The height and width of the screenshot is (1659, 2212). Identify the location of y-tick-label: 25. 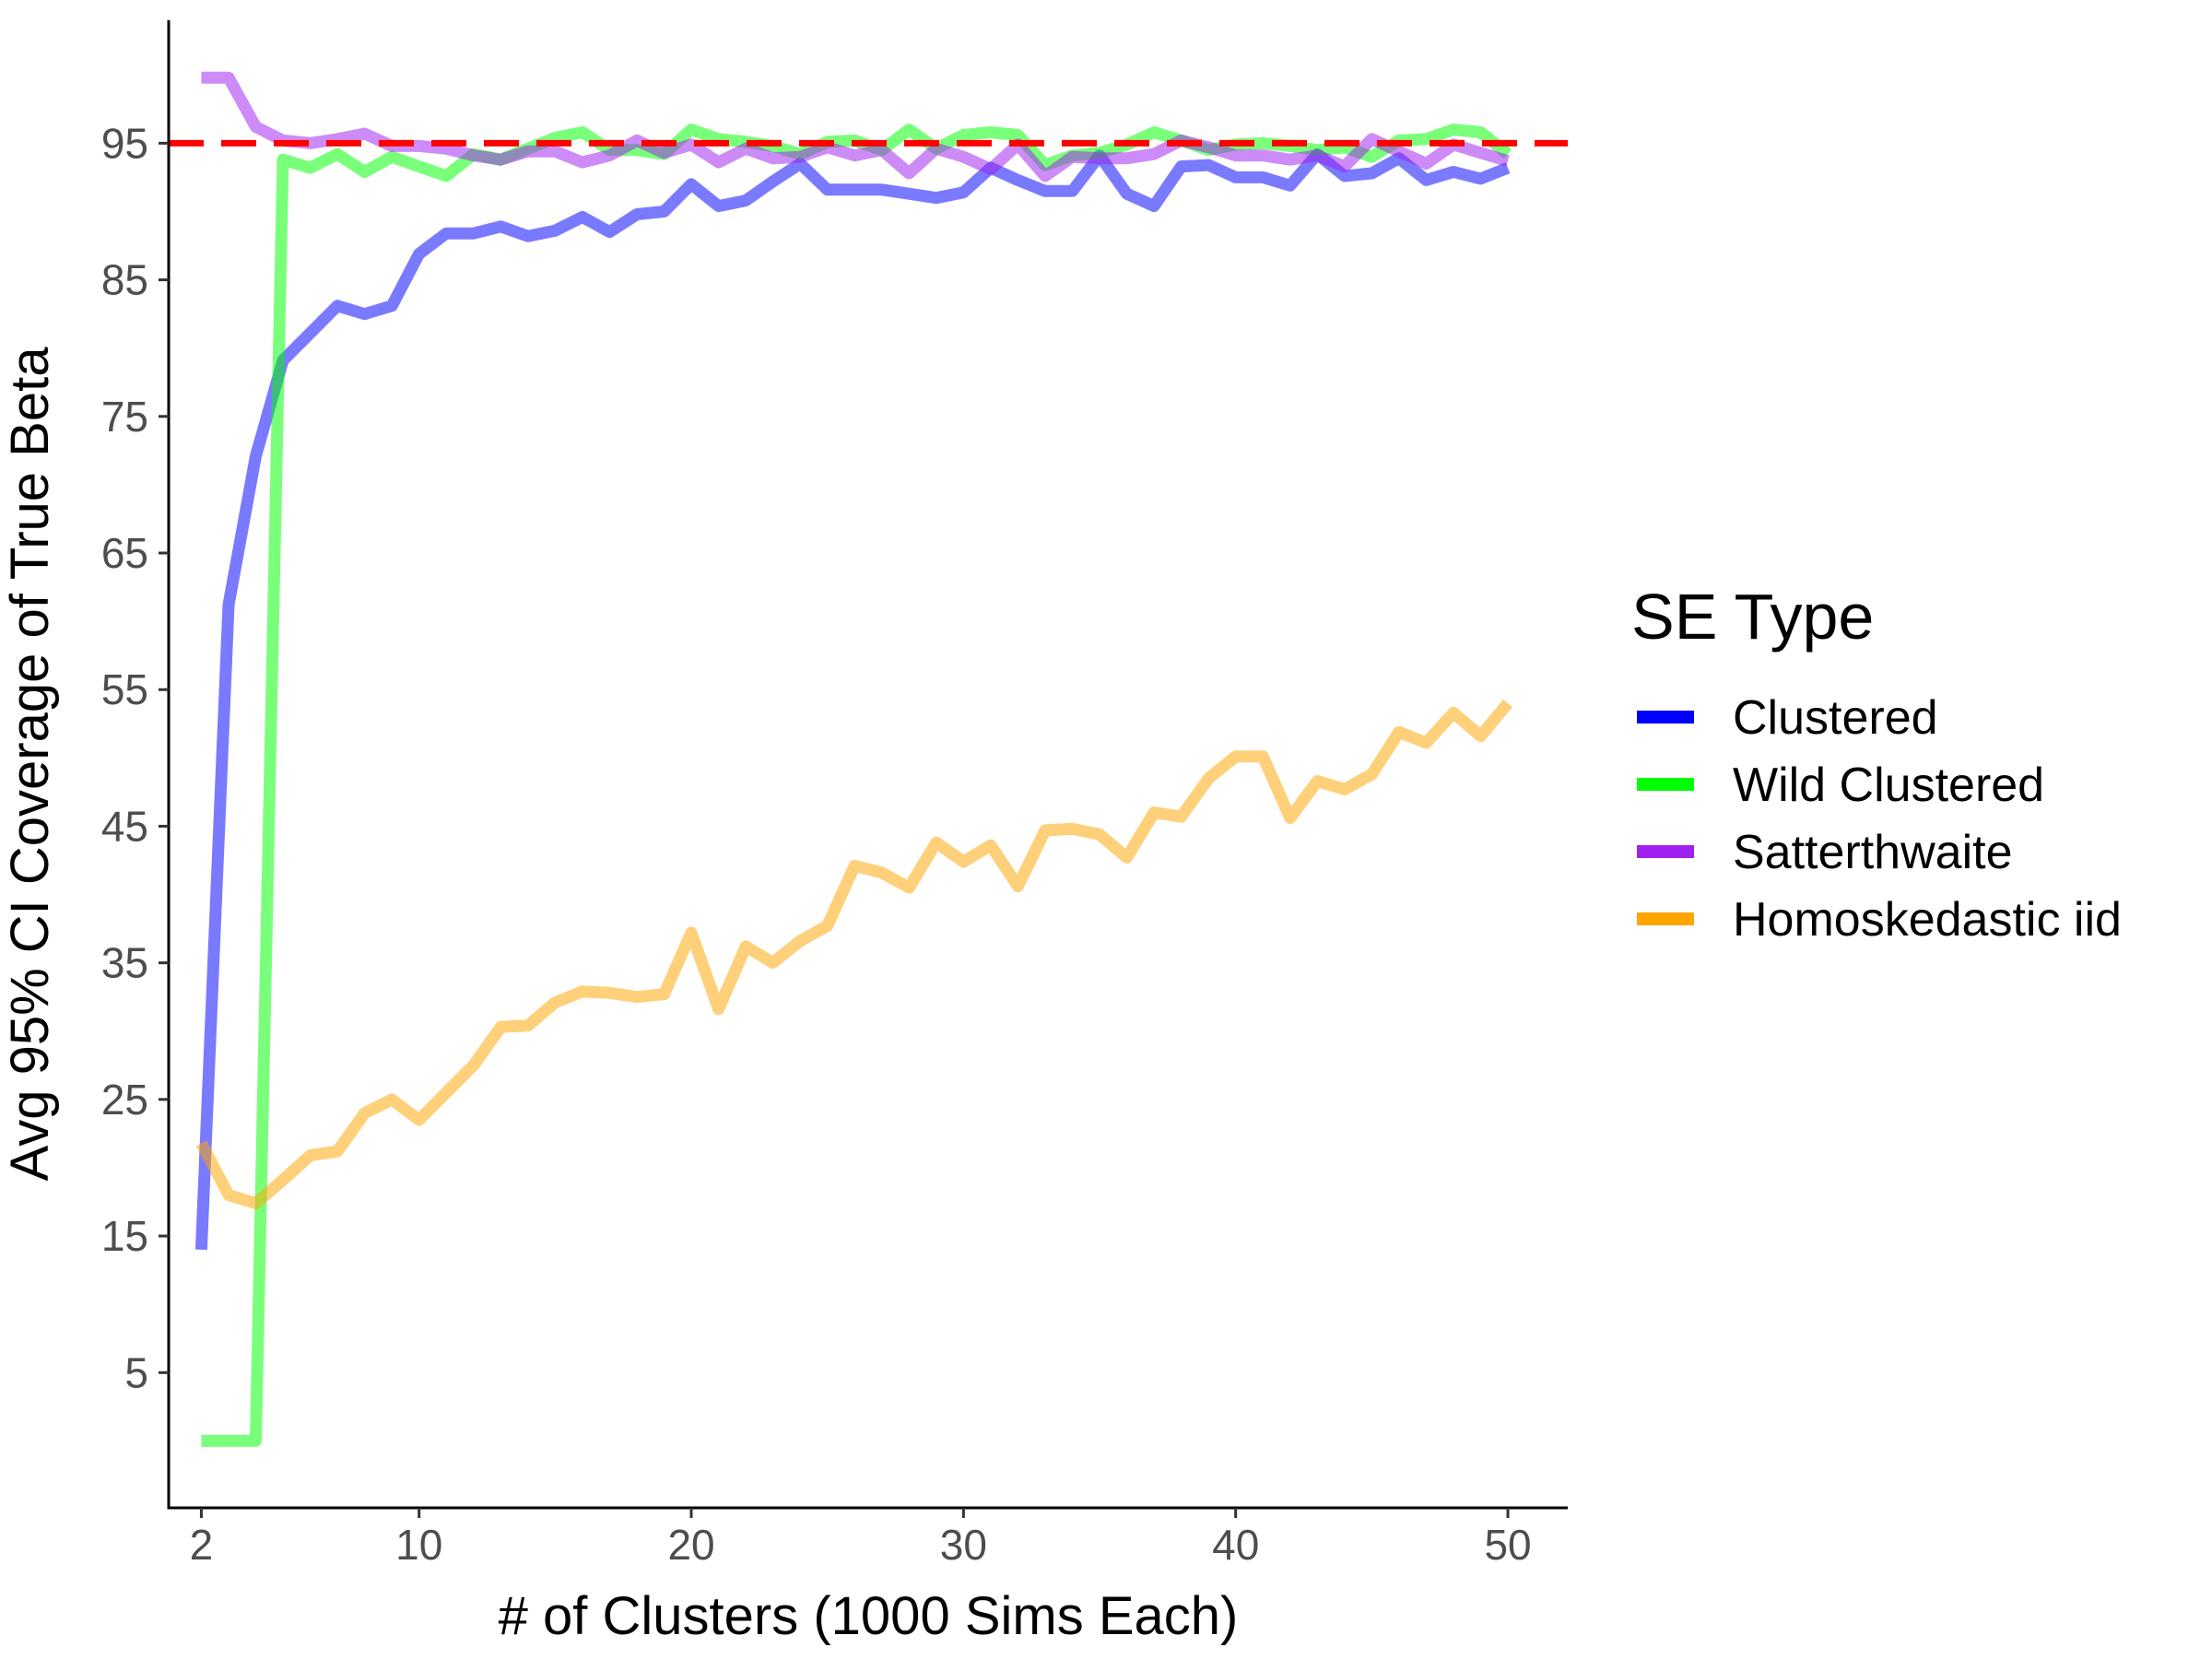
(124, 1100).